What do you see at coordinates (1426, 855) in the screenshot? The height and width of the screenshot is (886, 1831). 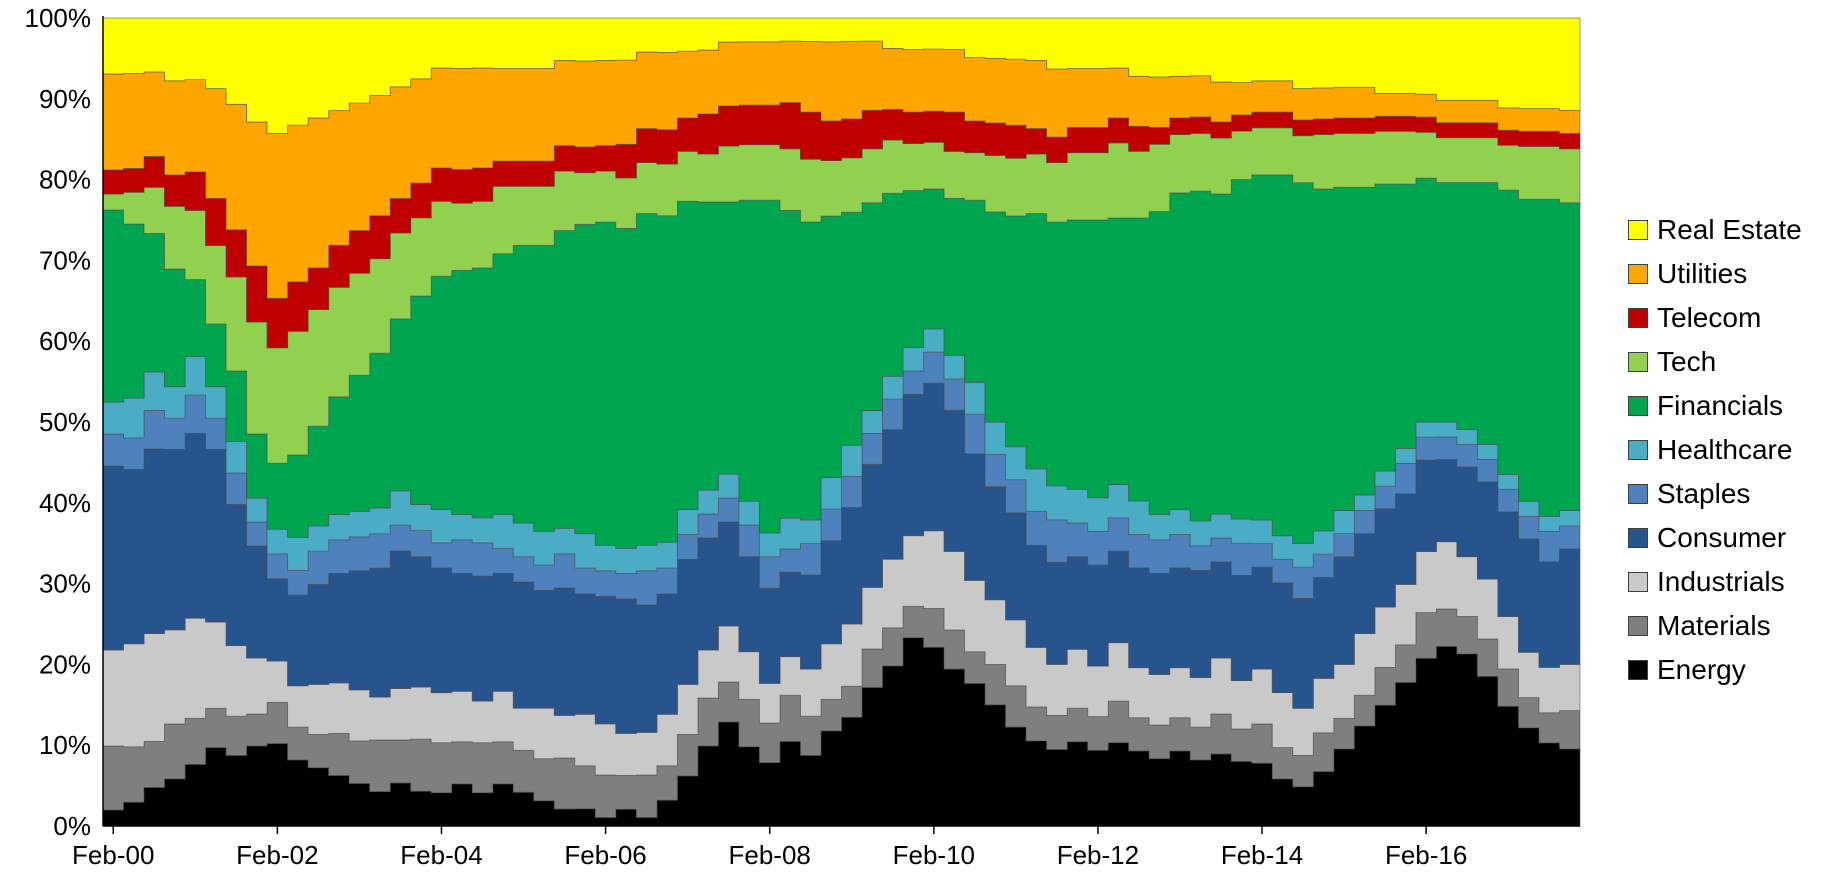 I see `x-axis-label: Feb-16` at bounding box center [1426, 855].